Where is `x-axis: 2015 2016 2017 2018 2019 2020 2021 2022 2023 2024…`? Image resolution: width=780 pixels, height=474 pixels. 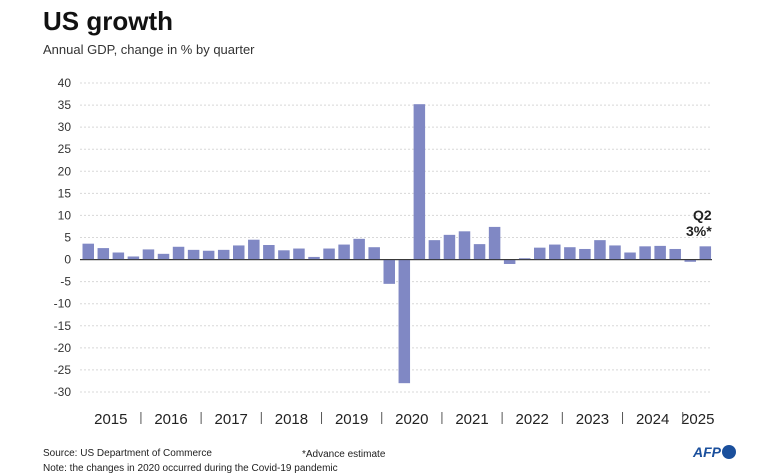
x-axis: 2015 2016 2017 2018 2019 2020 2021 2022 2023 2024… is located at coordinates (404, 419).